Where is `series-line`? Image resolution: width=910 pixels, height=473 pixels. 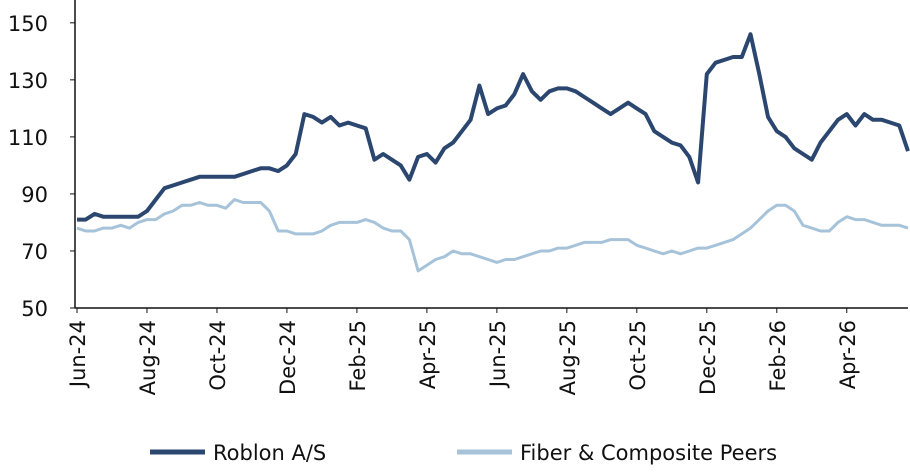 series-line is located at coordinates (492, 235).